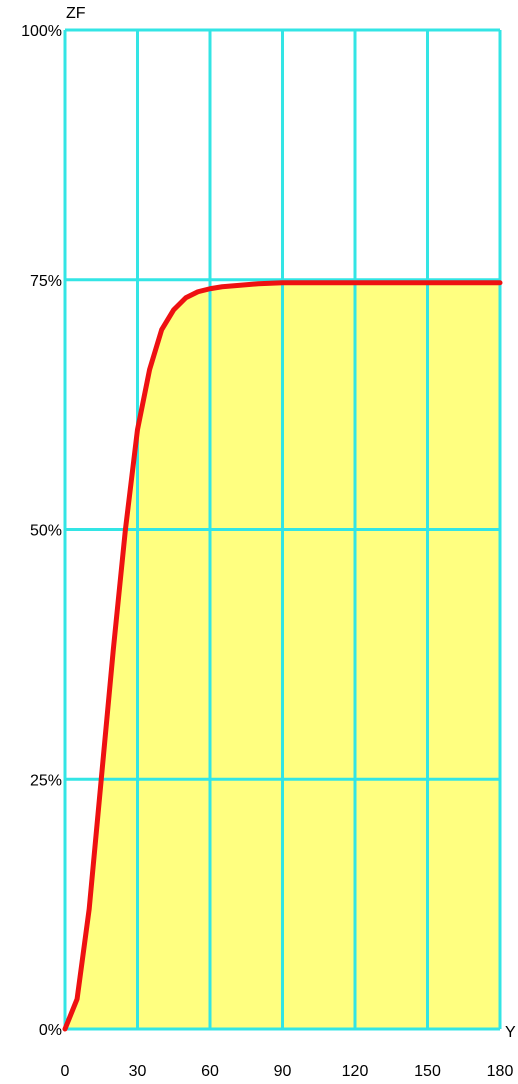 The image size is (518, 1084). Describe the element at coordinates (50, 1030) in the screenshot. I see `y-tick-label: 0%` at that location.